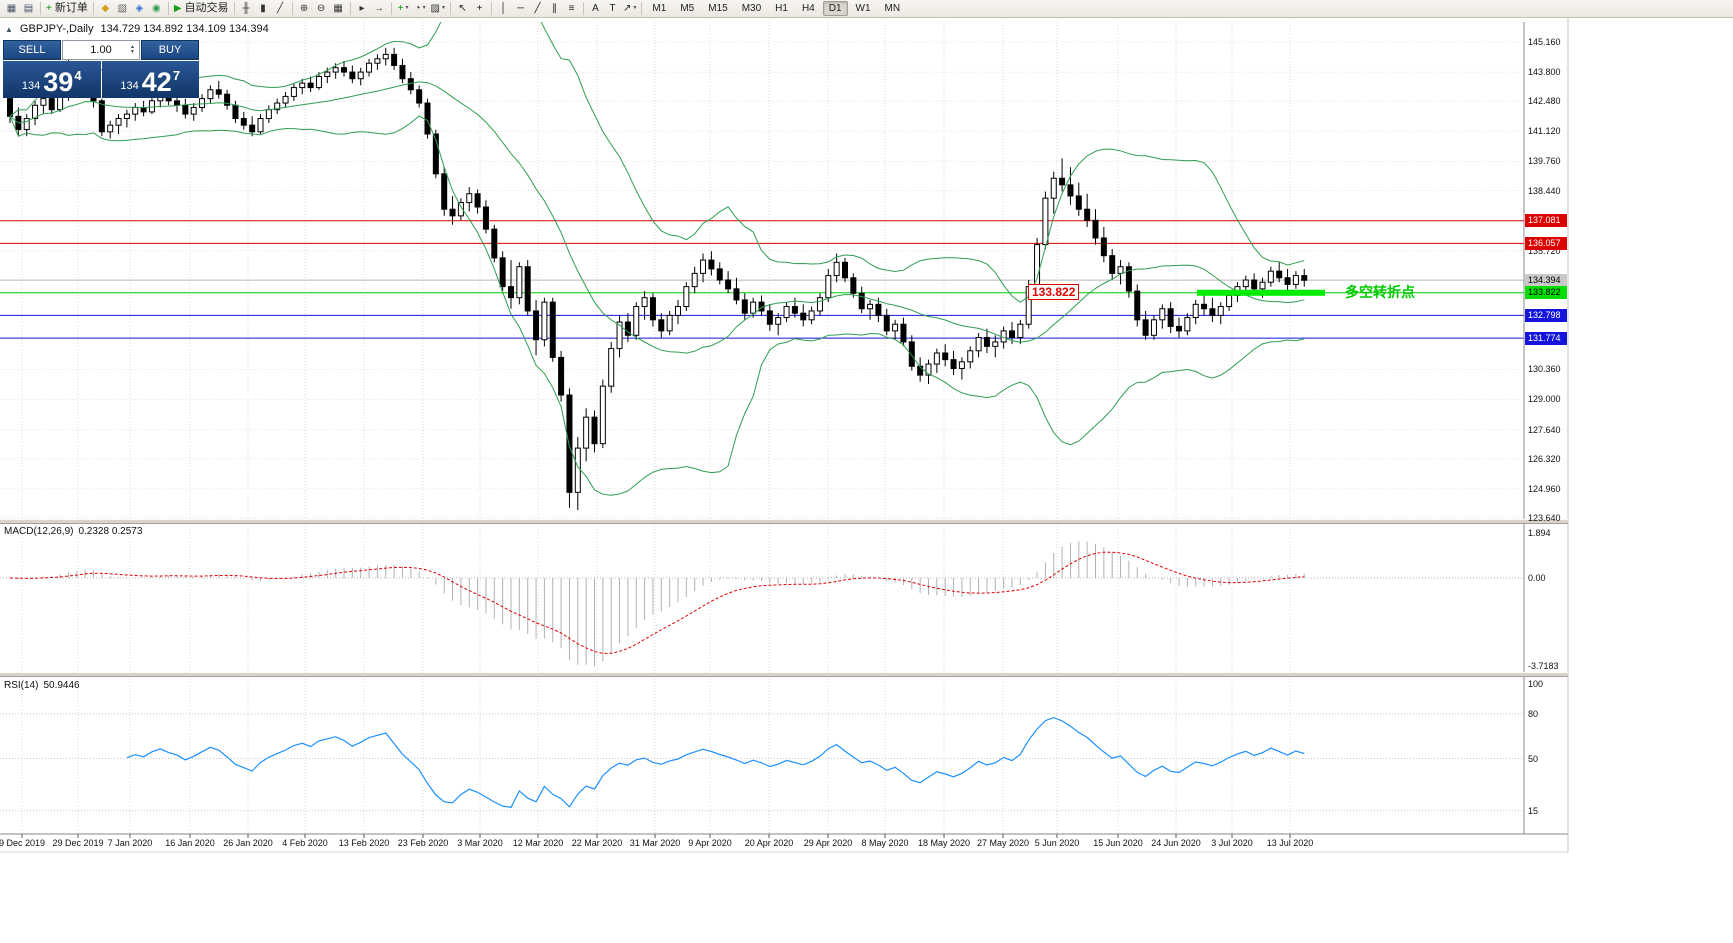 This screenshot has width=1733, height=943. Describe the element at coordinates (67, 8) in the screenshot. I see `new-order-icon: + 新订单` at that location.